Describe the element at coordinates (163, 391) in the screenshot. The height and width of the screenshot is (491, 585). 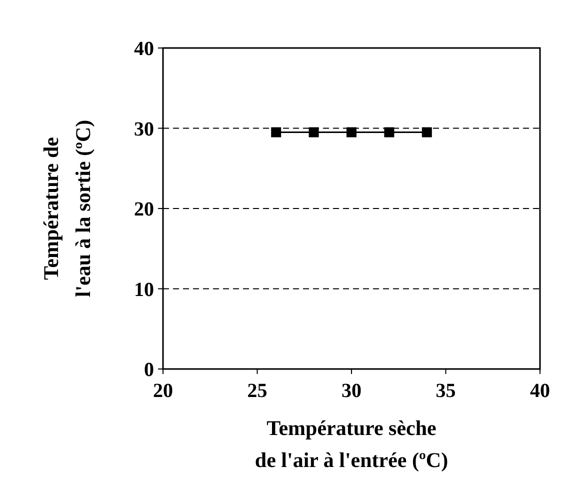
I see `x-tick-label: 20` at that location.